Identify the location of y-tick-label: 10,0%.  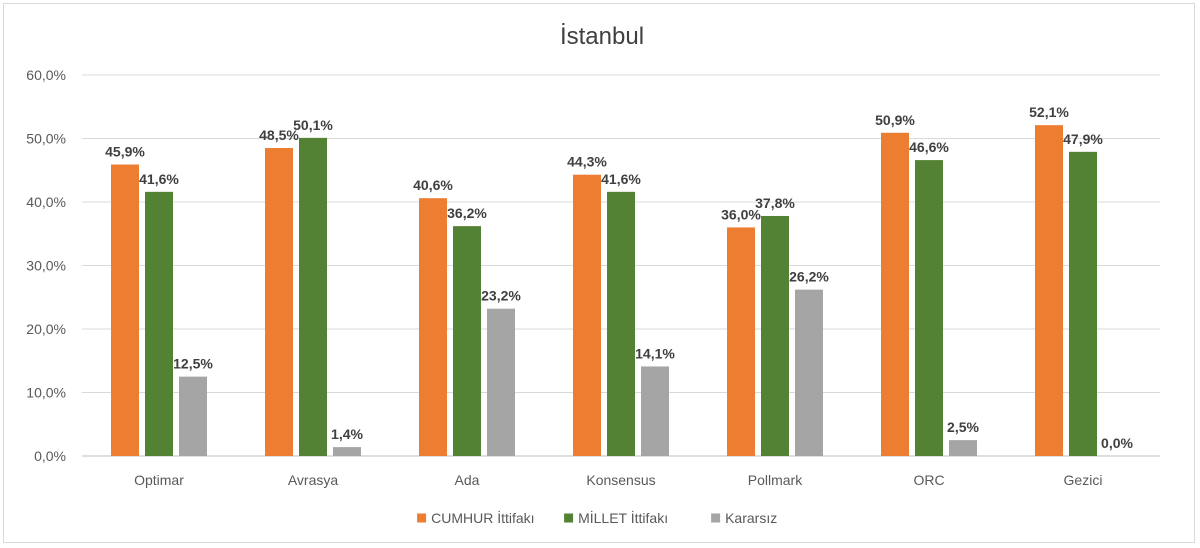
(46, 393).